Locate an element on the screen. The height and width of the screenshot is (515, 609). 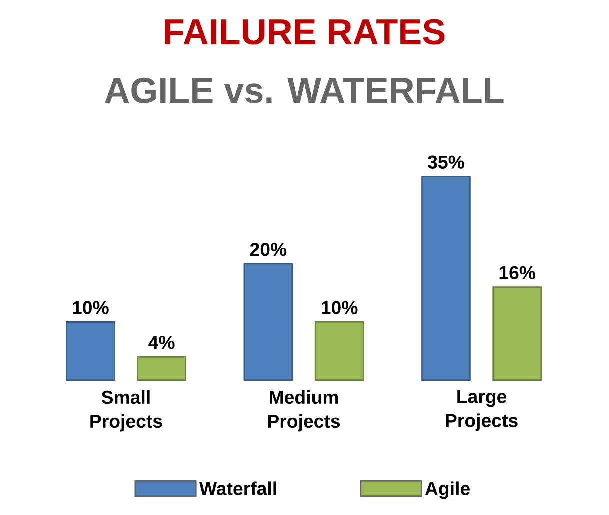
legend-label: Agile is located at coordinates (447, 491).